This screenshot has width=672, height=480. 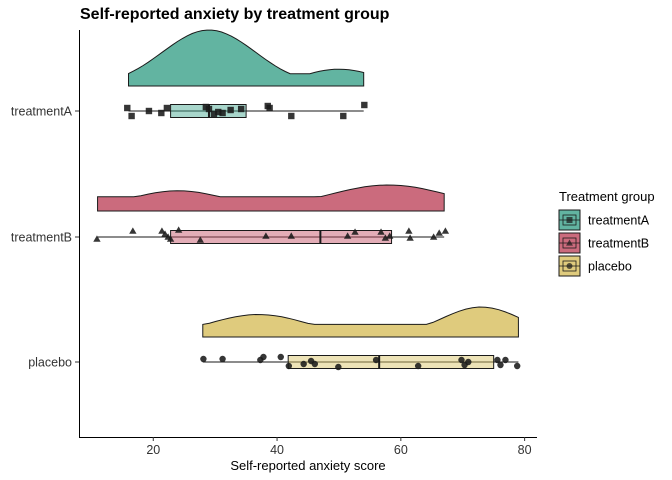 What do you see at coordinates (618, 244) in the screenshot?
I see `legend-label-treatmentB: treatmentB` at bounding box center [618, 244].